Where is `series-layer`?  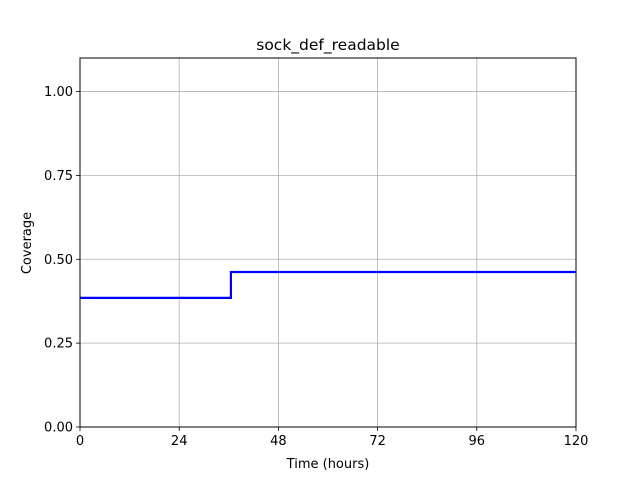 series-layer is located at coordinates (328, 284).